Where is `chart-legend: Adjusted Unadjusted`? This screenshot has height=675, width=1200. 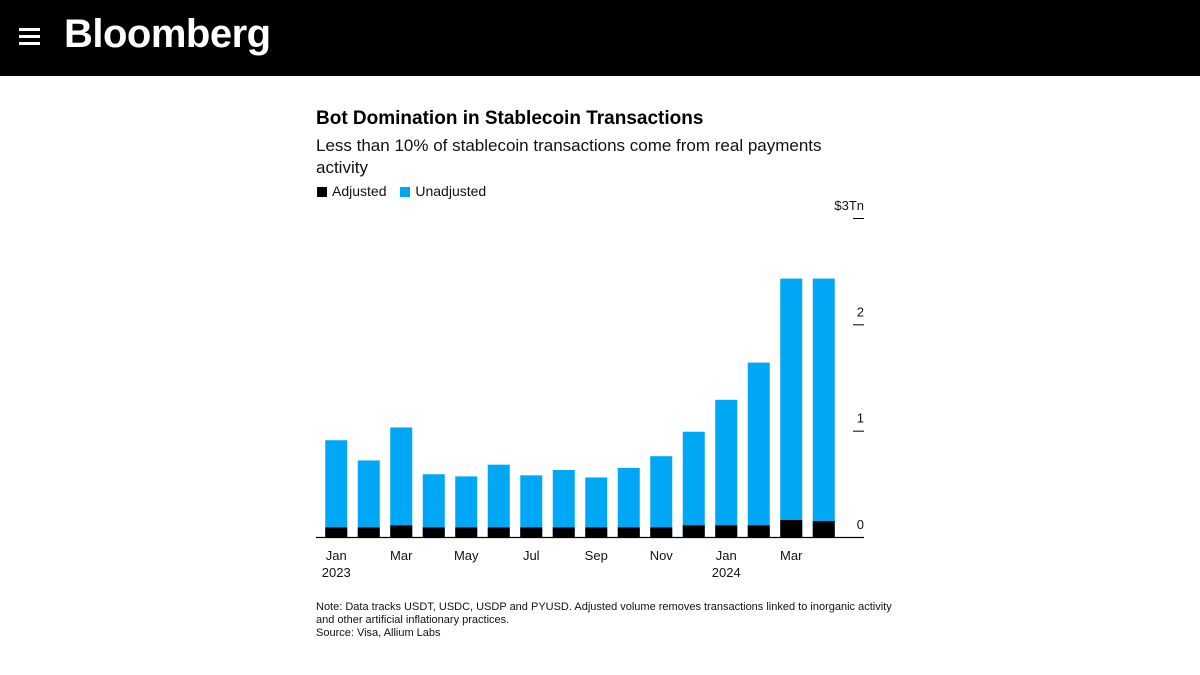 chart-legend: Adjusted Unadjusted is located at coordinates (406, 191).